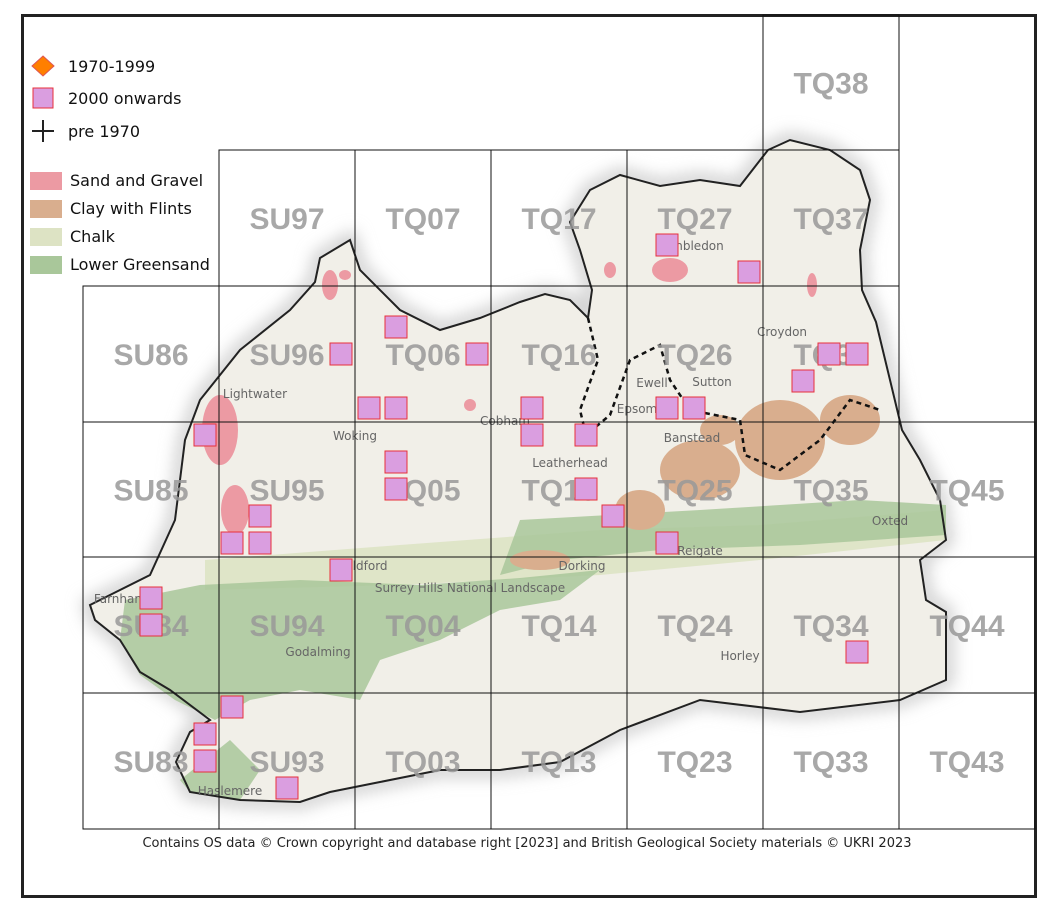  Describe the element at coordinates (890, 521) in the screenshot. I see `place-label: Oxted` at that location.